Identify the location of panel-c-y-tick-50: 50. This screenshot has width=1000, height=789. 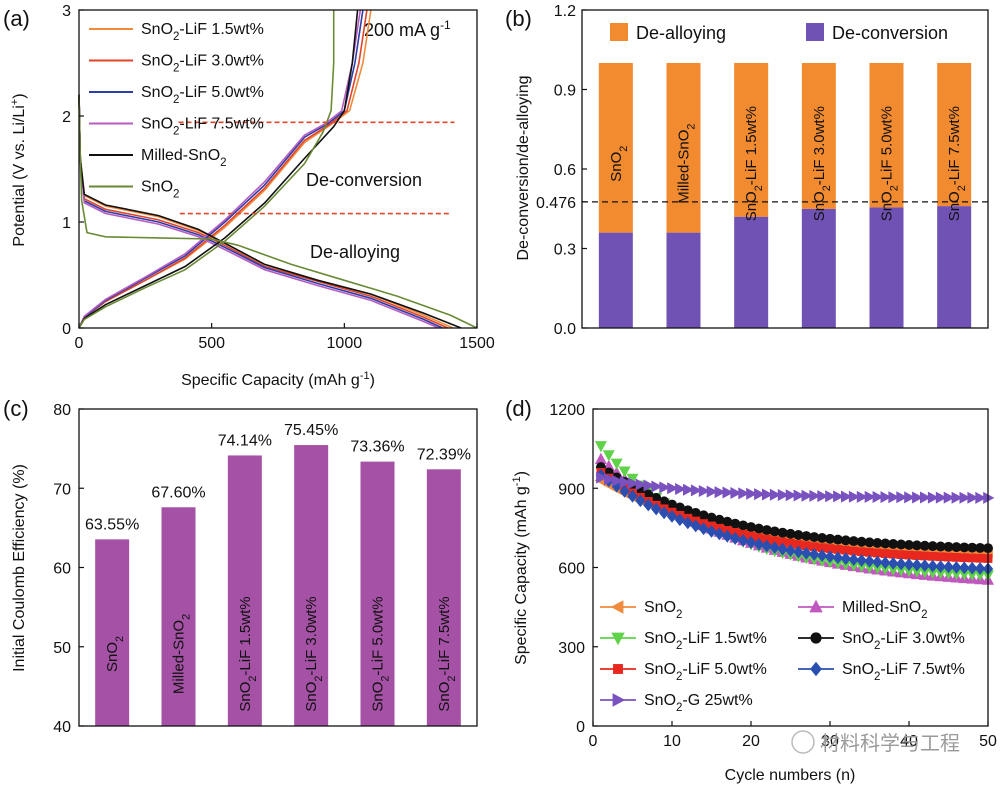
(62, 648).